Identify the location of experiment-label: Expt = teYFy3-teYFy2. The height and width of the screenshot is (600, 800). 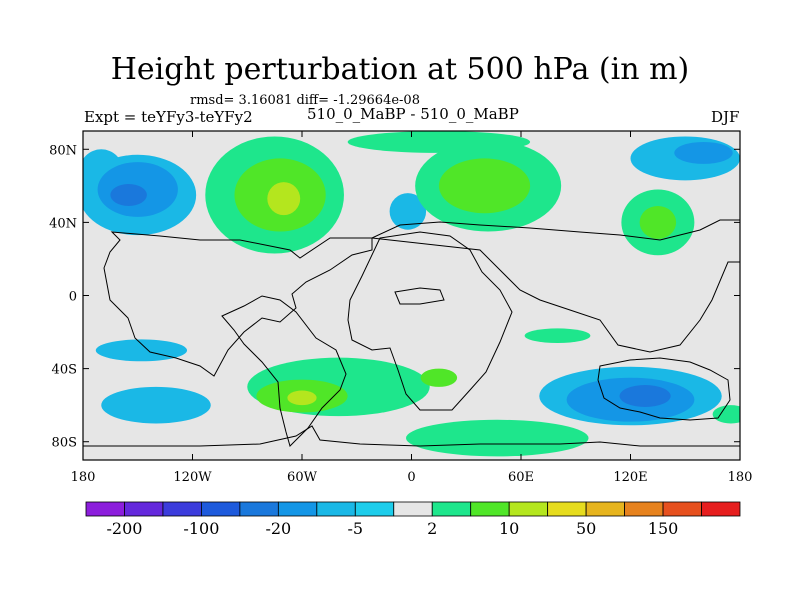
(168, 117).